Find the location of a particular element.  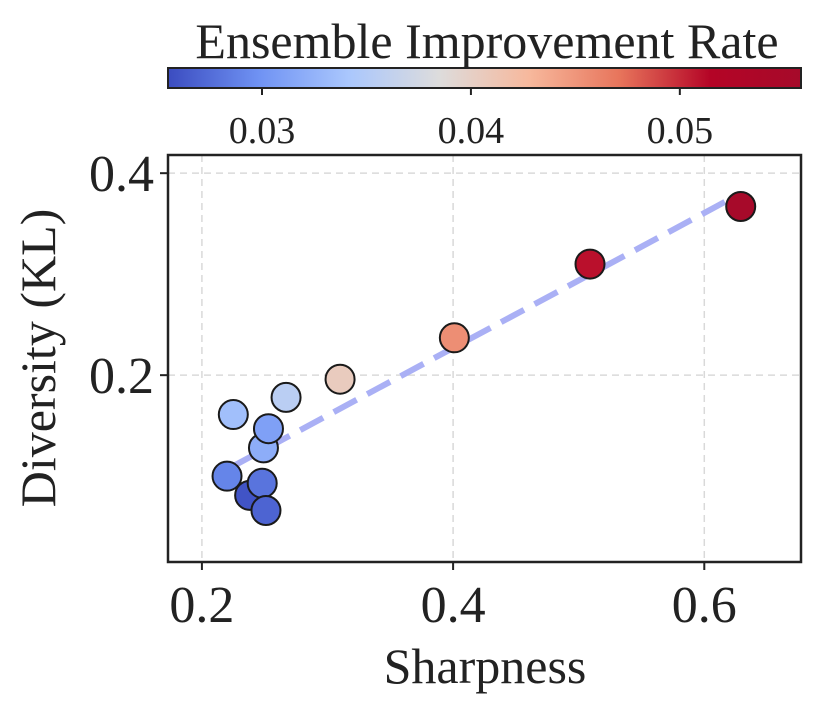

y-axis-ticks: 0.2 0.4 is located at coordinates (128, 275).